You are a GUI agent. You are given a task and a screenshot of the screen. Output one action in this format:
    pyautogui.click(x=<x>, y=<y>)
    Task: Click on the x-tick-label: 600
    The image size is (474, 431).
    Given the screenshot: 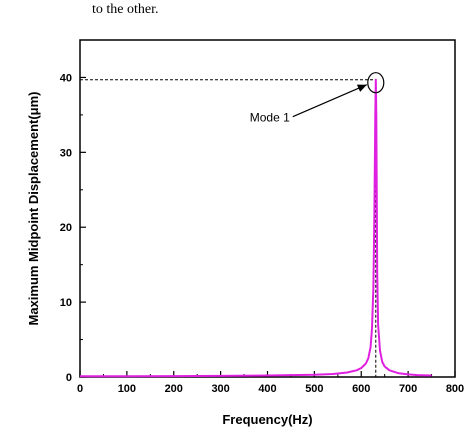 What is the action you would take?
    pyautogui.click(x=361, y=389)
    